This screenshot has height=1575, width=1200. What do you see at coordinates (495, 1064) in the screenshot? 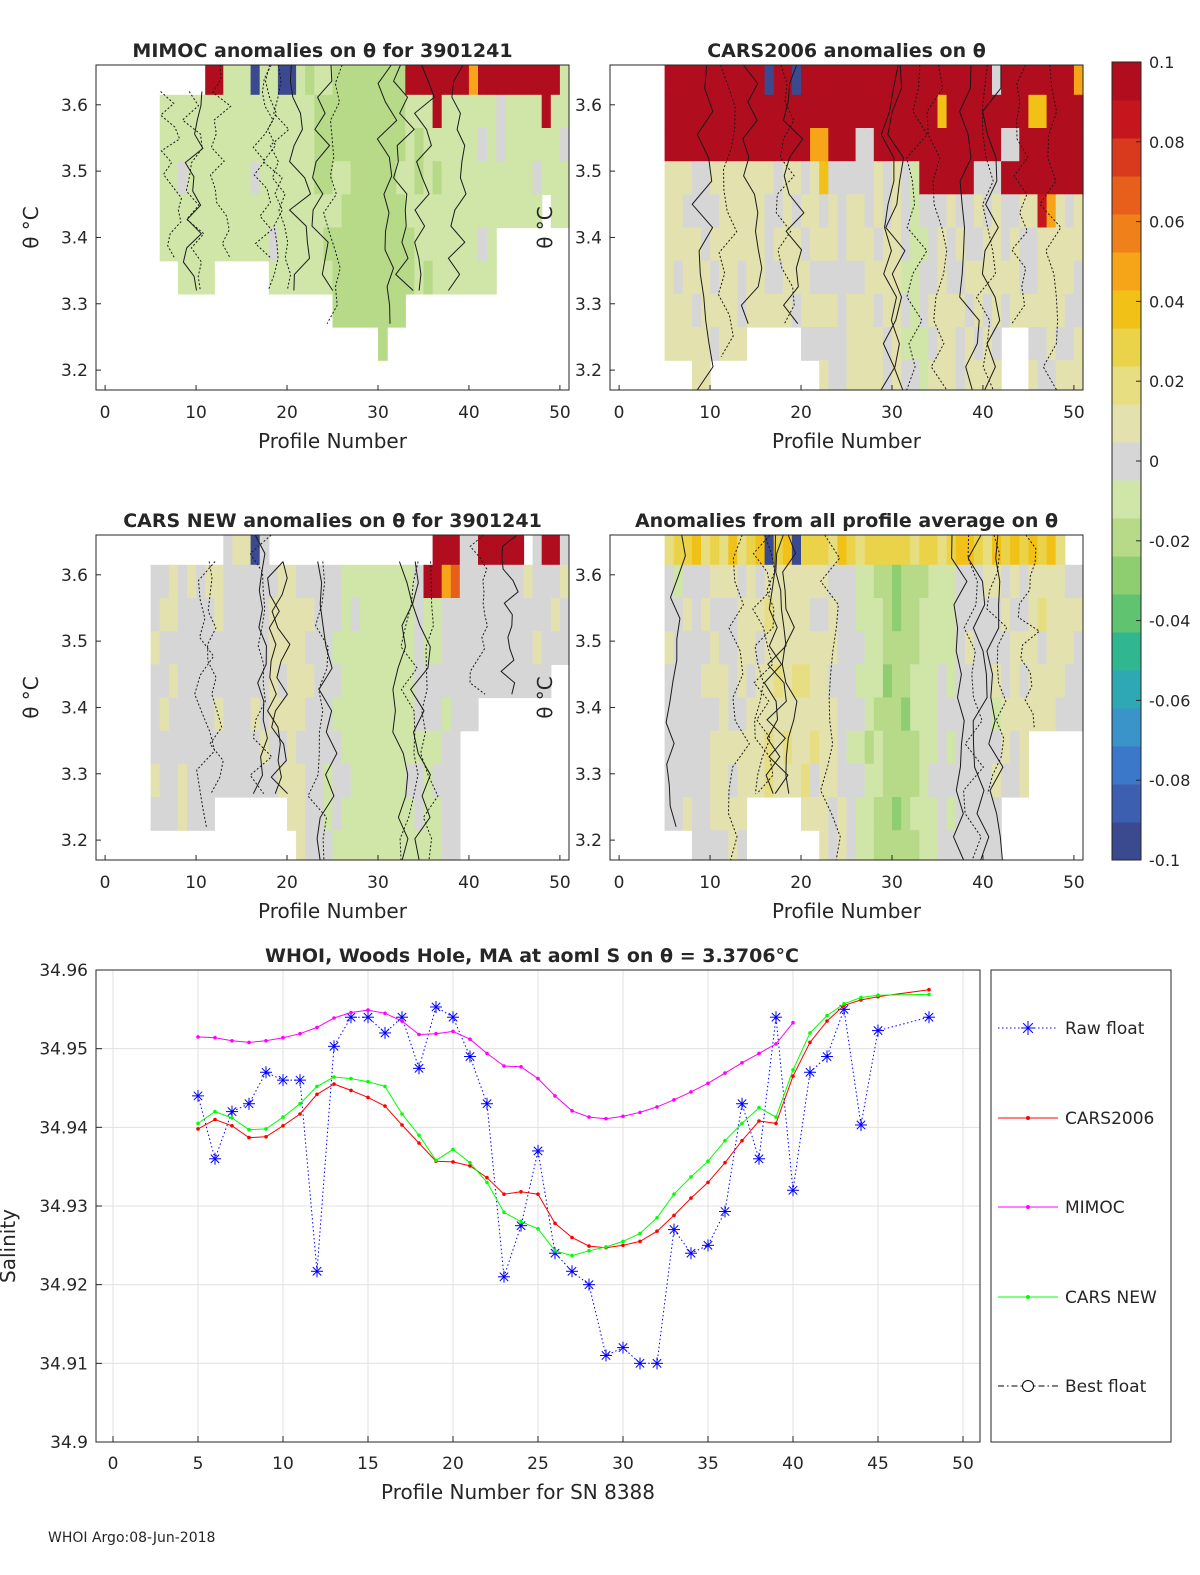
I see `series-line-mimoc` at bounding box center [495, 1064].